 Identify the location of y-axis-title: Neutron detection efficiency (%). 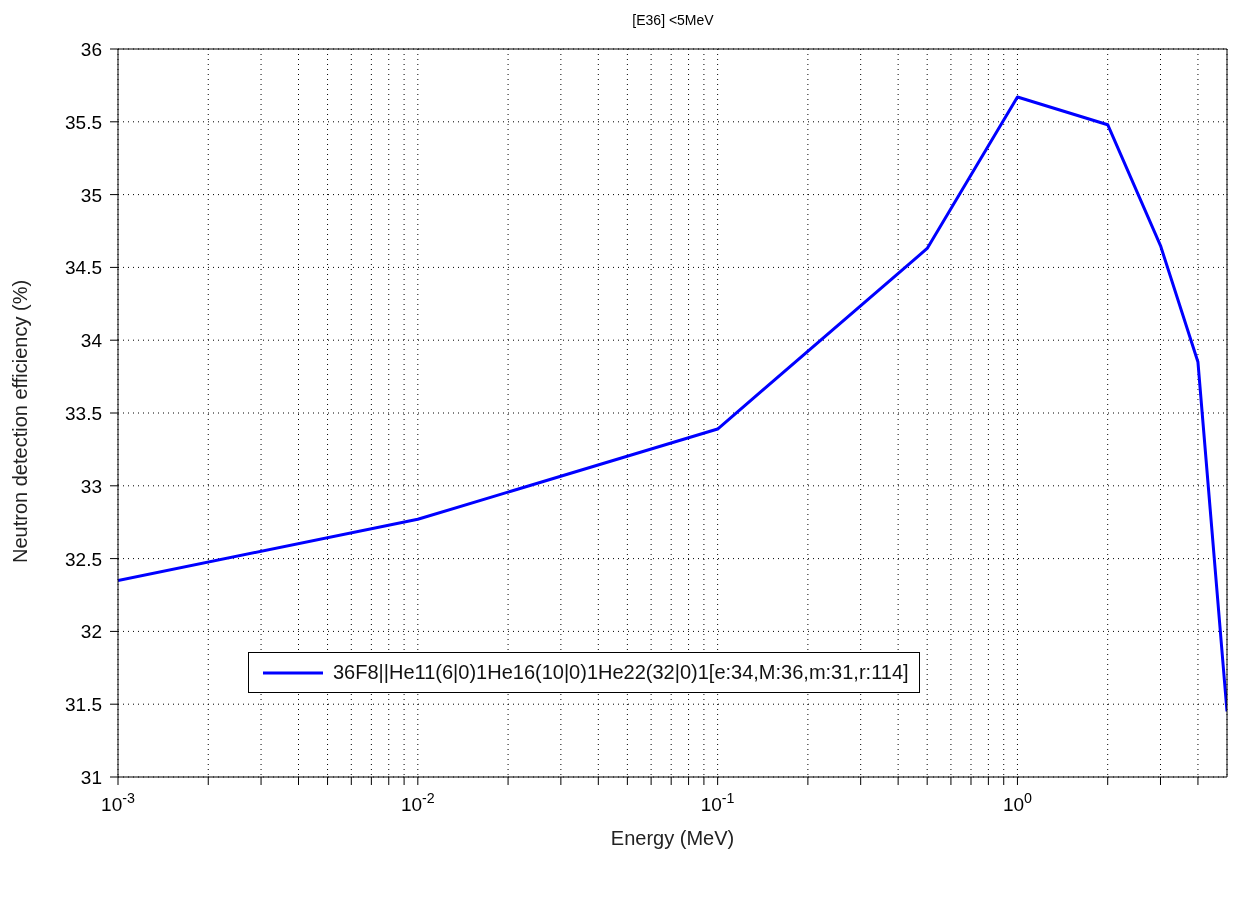
(20, 421).